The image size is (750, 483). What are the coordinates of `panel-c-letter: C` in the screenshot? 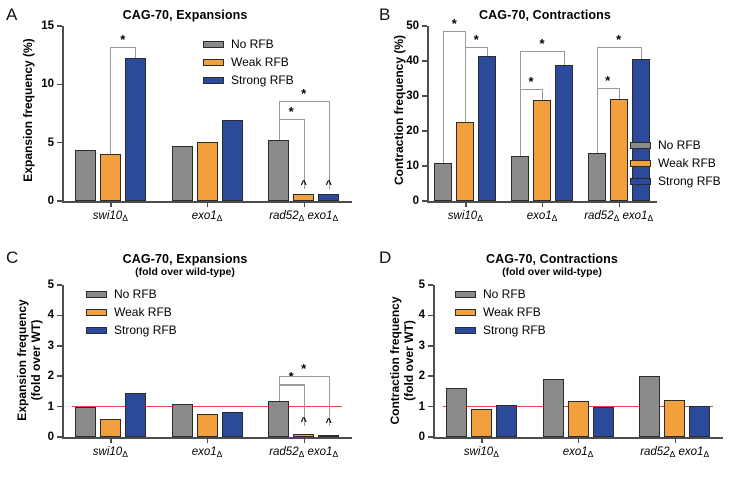 It's located at (12, 257).